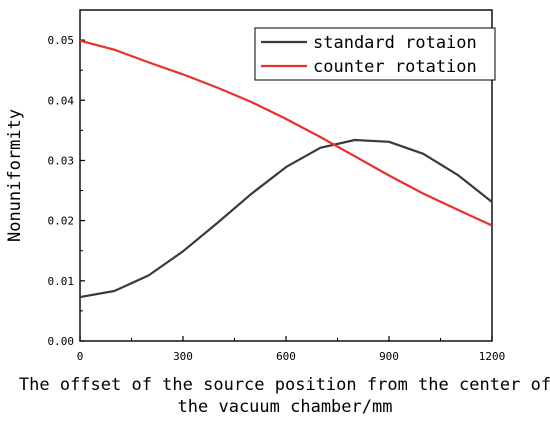 The height and width of the screenshot is (421, 550). What do you see at coordinates (61, 160) in the screenshot?
I see `y-tick-label: 0.03` at bounding box center [61, 160].